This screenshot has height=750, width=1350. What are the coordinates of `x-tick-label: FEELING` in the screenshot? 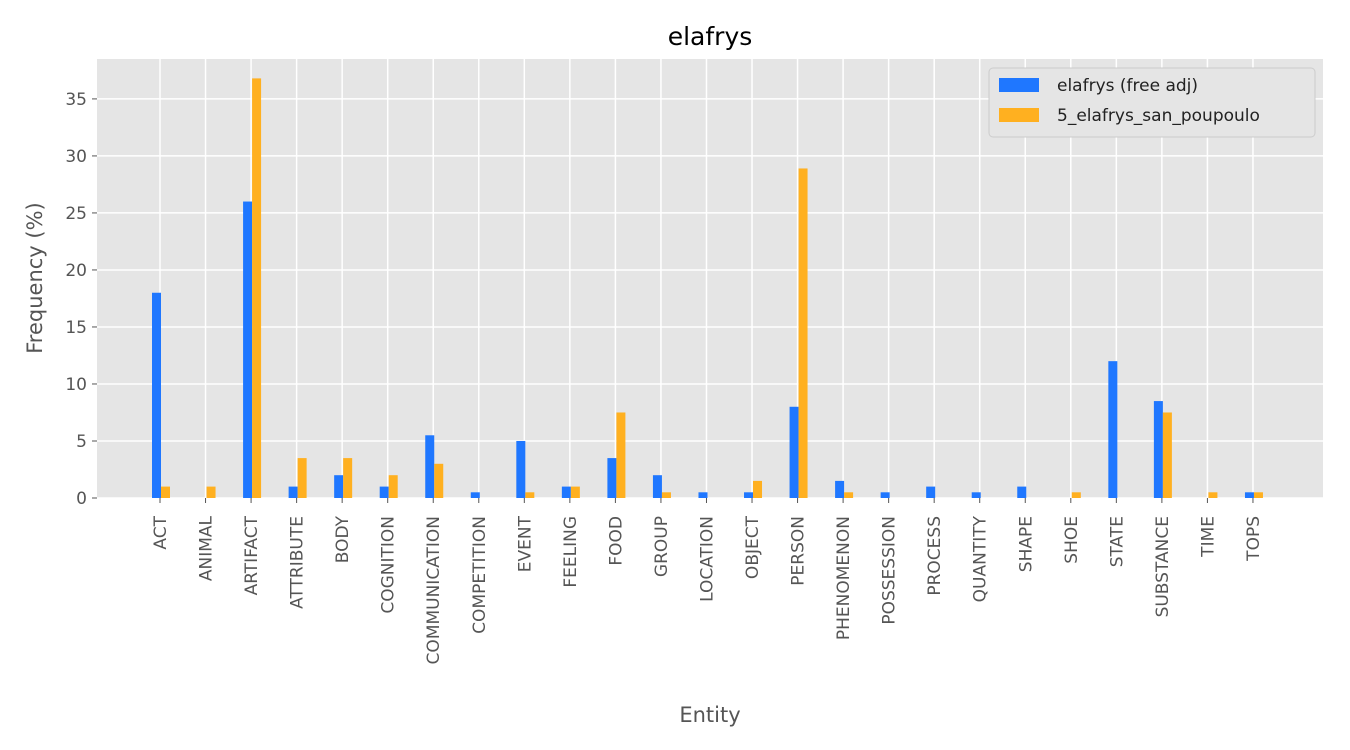 It's located at (571, 552).